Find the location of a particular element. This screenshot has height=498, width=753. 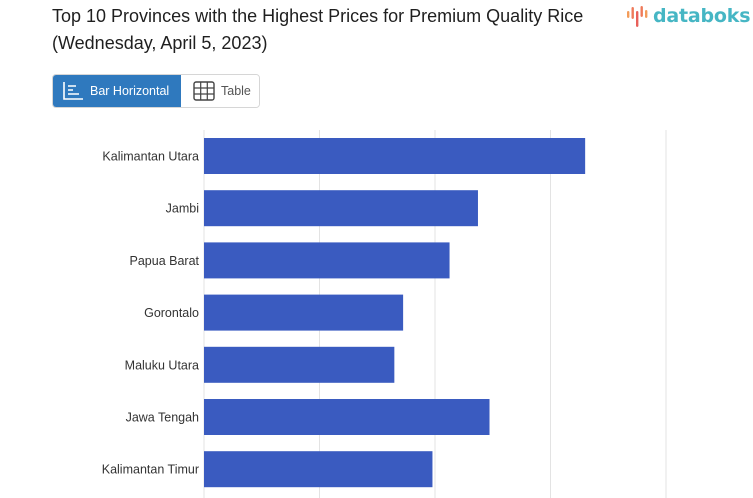

bar-jambi is located at coordinates (341, 208).